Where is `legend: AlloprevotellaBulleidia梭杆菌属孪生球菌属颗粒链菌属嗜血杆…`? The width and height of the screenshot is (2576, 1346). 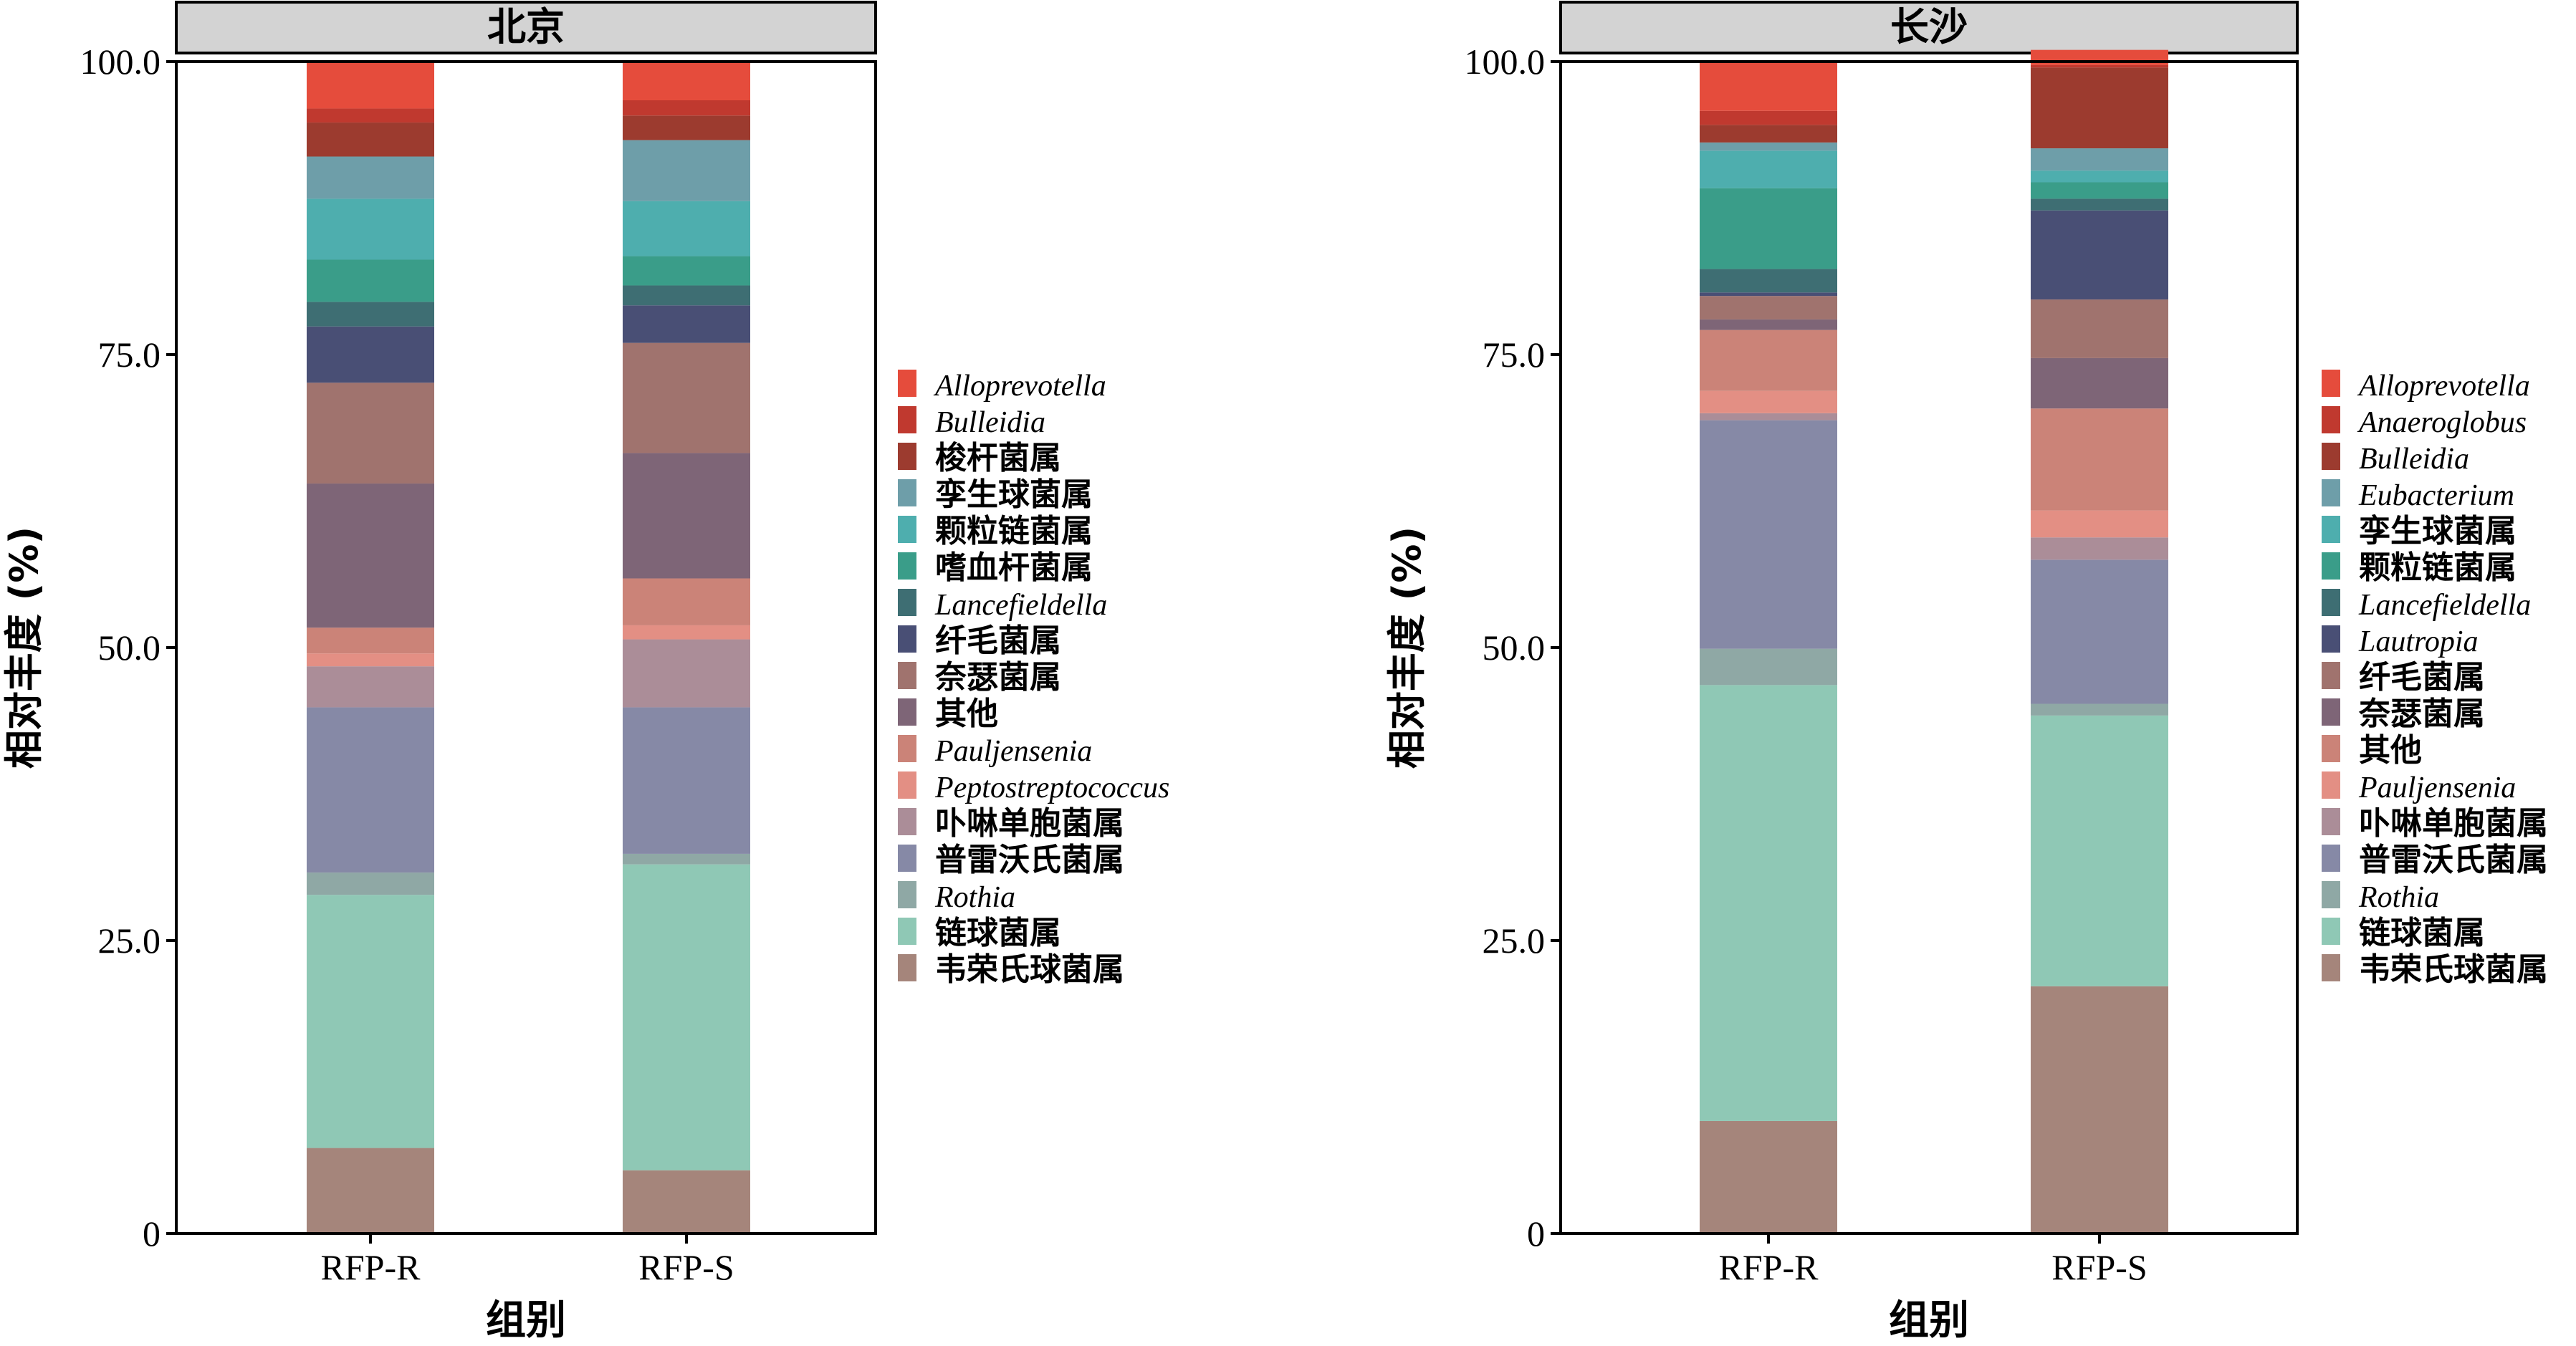
legend: AlloprevotellaBulleidia梭杆菌属孪生球菌属颗粒链菌属嗜血杆… is located at coordinates (1033, 679).